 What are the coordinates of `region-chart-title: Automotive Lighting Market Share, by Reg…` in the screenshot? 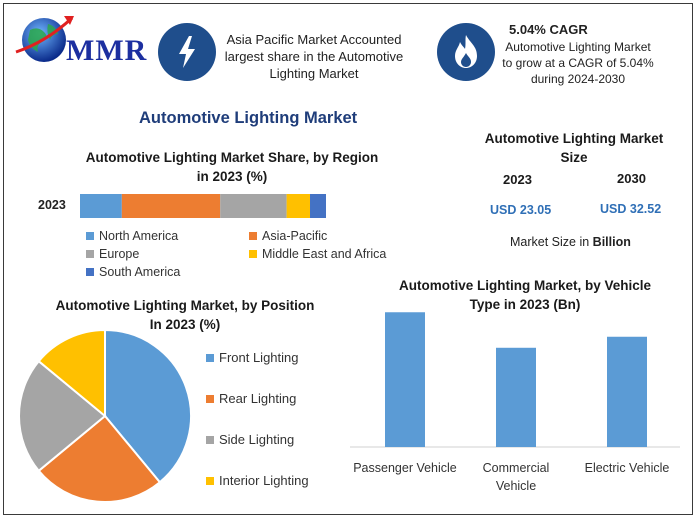 It's located at (232, 167).